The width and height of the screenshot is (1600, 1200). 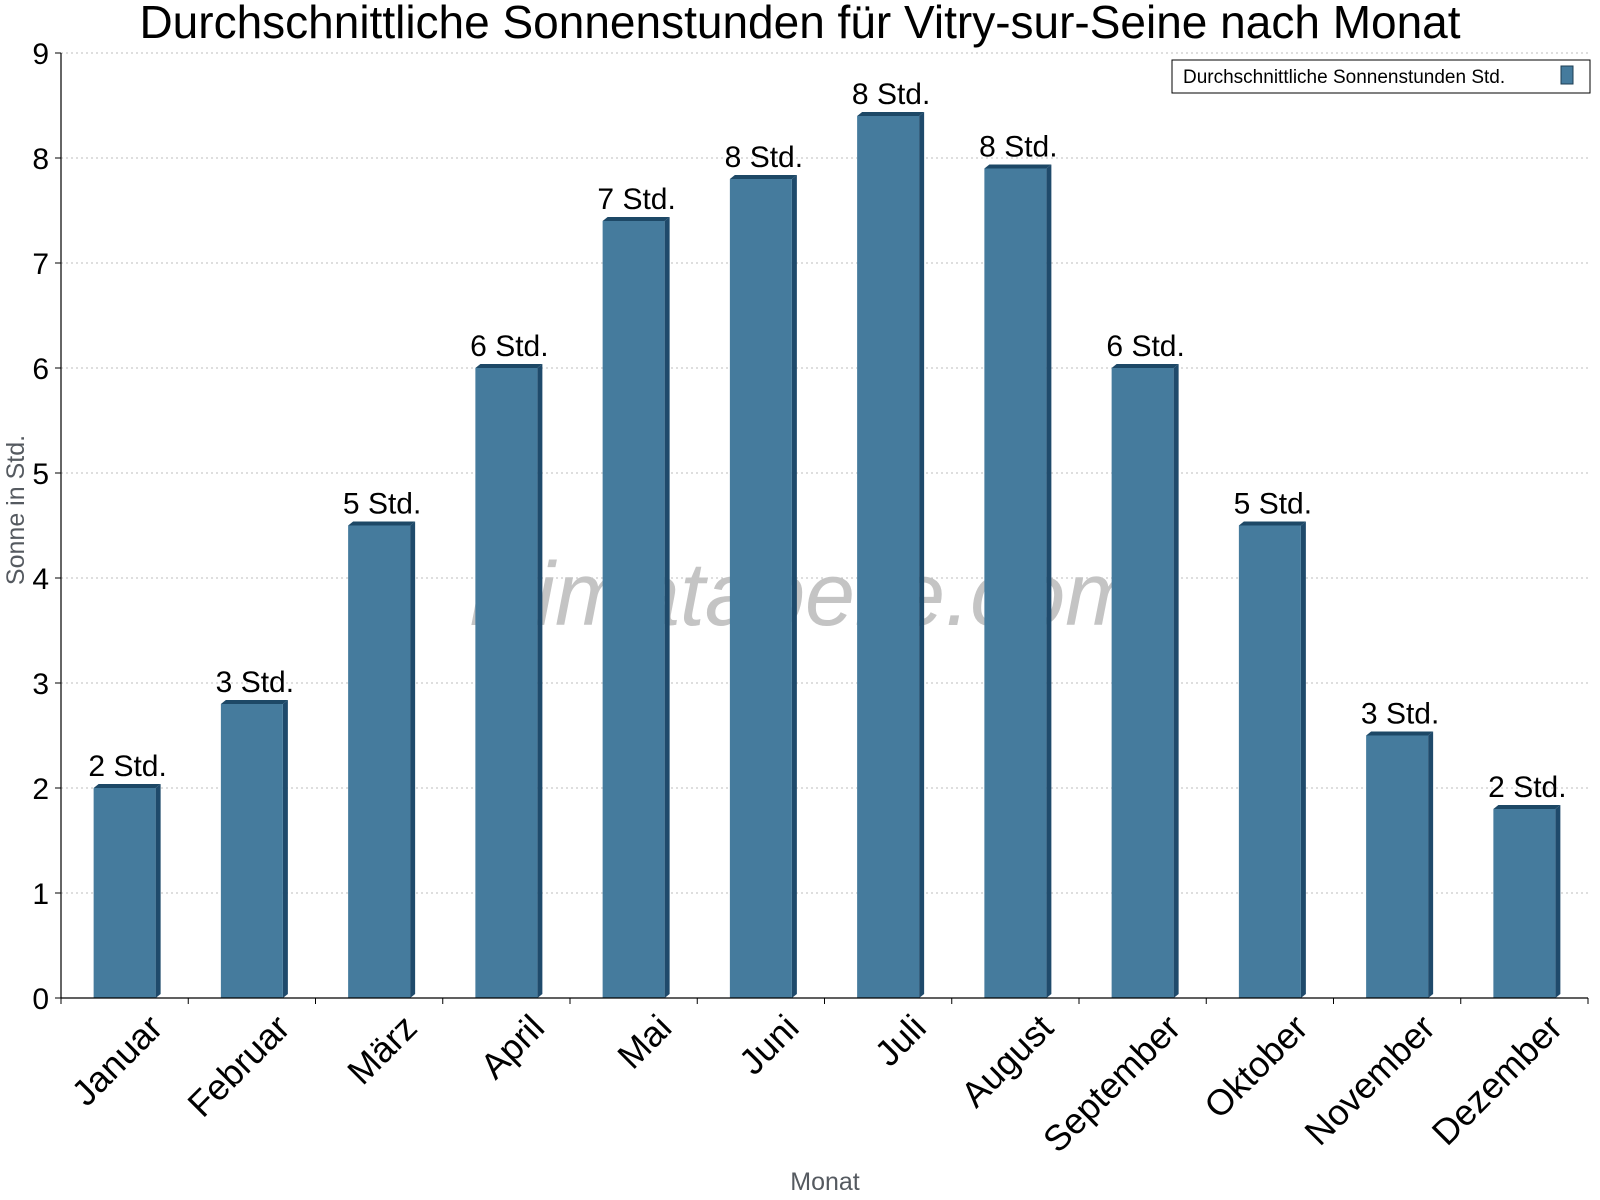 What do you see at coordinates (40, 789) in the screenshot?
I see `y-tick-label: 2` at bounding box center [40, 789].